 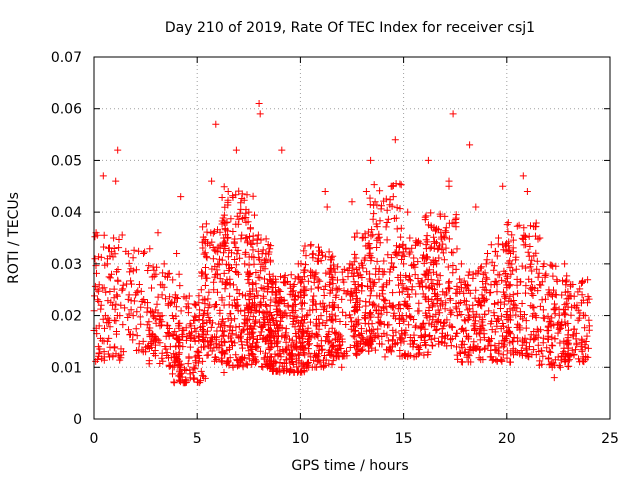 What do you see at coordinates (507, 439) in the screenshot?
I see `x-tick-label: 20` at bounding box center [507, 439].